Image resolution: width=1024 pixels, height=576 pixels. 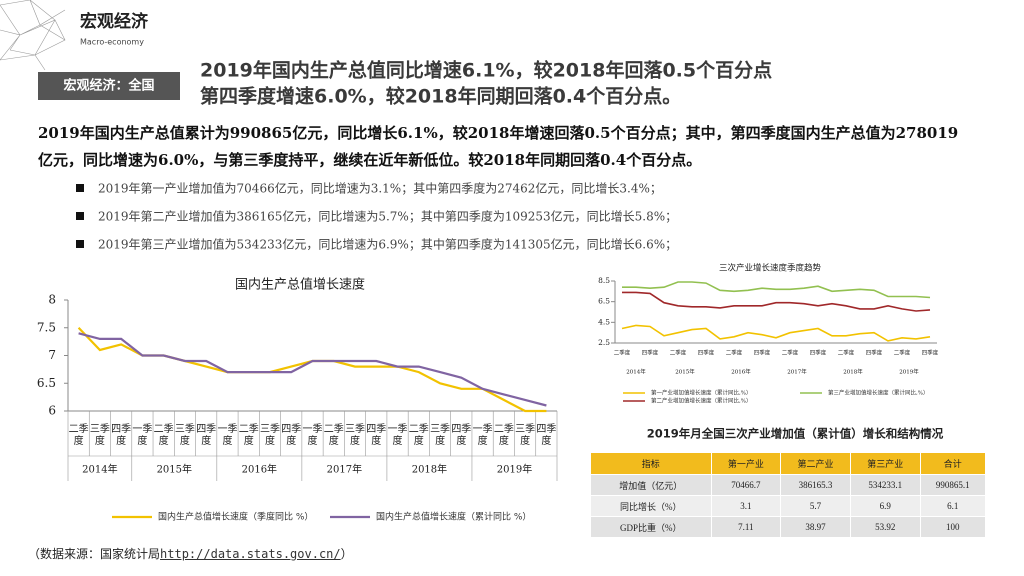 What do you see at coordinates (235, 517) in the screenshot?
I see `legend-label: 国内生产总值增长速度（季度同比 %）` at bounding box center [235, 517].